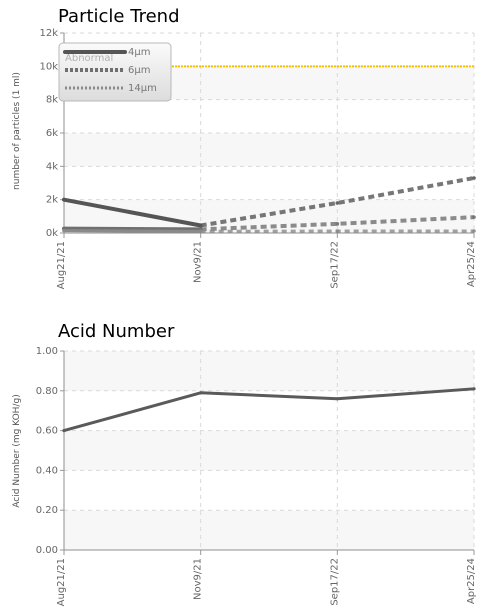 The width and height of the screenshot is (487, 613). What do you see at coordinates (48, 33) in the screenshot?
I see `chart-1-y-label-6: 12k` at bounding box center [48, 33].